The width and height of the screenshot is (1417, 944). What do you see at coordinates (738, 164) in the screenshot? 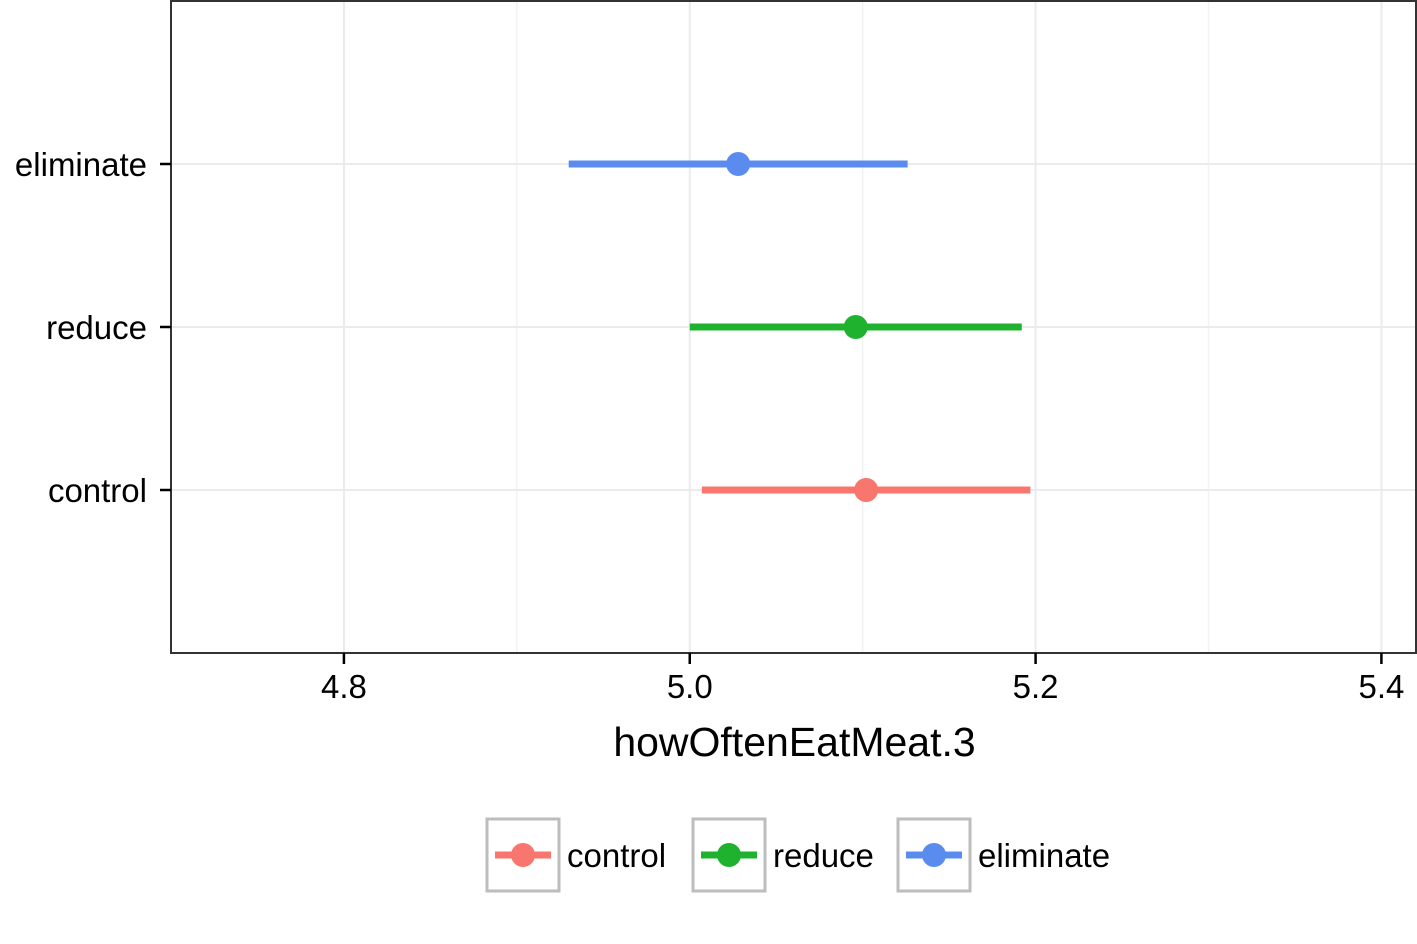
I see `point-eliminate` at bounding box center [738, 164].